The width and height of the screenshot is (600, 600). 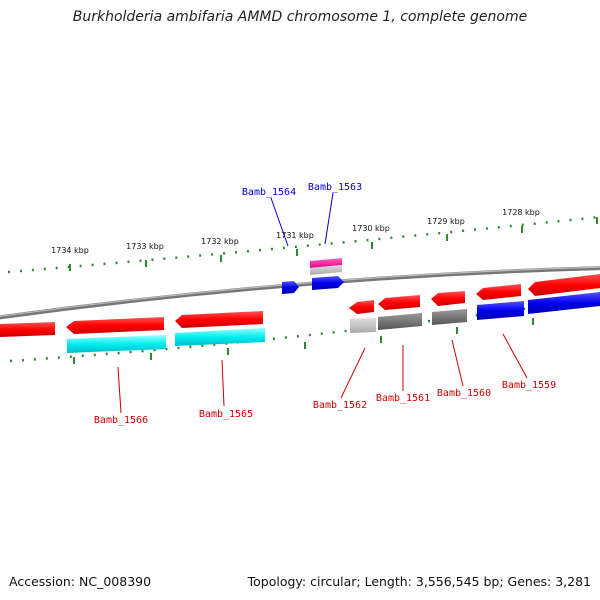 I want to click on scale-label: 1733 kbp, so click(x=145, y=246).